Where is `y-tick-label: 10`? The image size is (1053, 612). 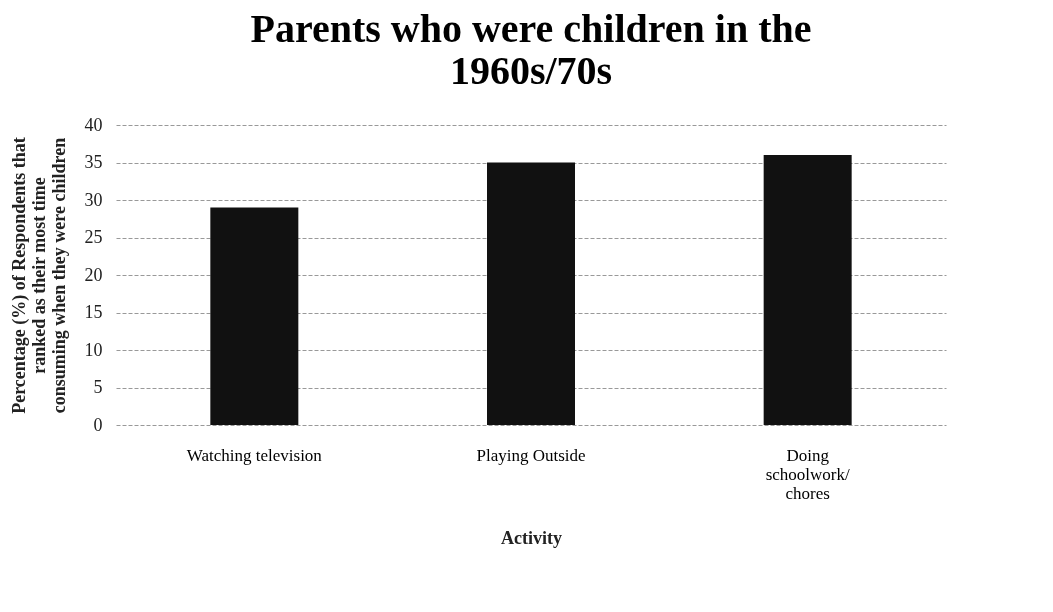
y-tick-label: 10 is located at coordinates (93, 349).